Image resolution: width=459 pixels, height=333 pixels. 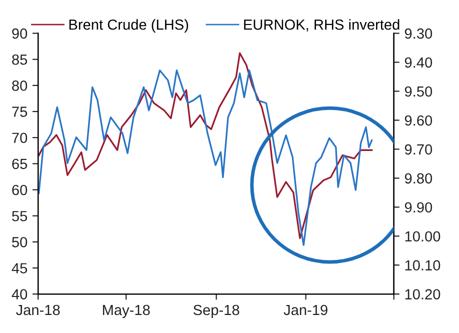 I want to click on legend-label: Brent Crude (LHS), so click(x=128, y=26).